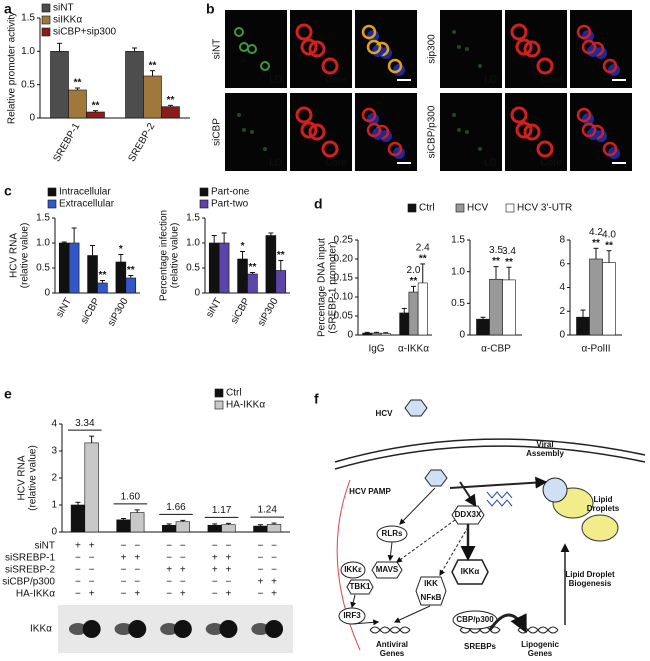 This screenshot has width=650, height=661. Describe the element at coordinates (43, 218) in the screenshot. I see `y-tick-label: 1.5` at that location.